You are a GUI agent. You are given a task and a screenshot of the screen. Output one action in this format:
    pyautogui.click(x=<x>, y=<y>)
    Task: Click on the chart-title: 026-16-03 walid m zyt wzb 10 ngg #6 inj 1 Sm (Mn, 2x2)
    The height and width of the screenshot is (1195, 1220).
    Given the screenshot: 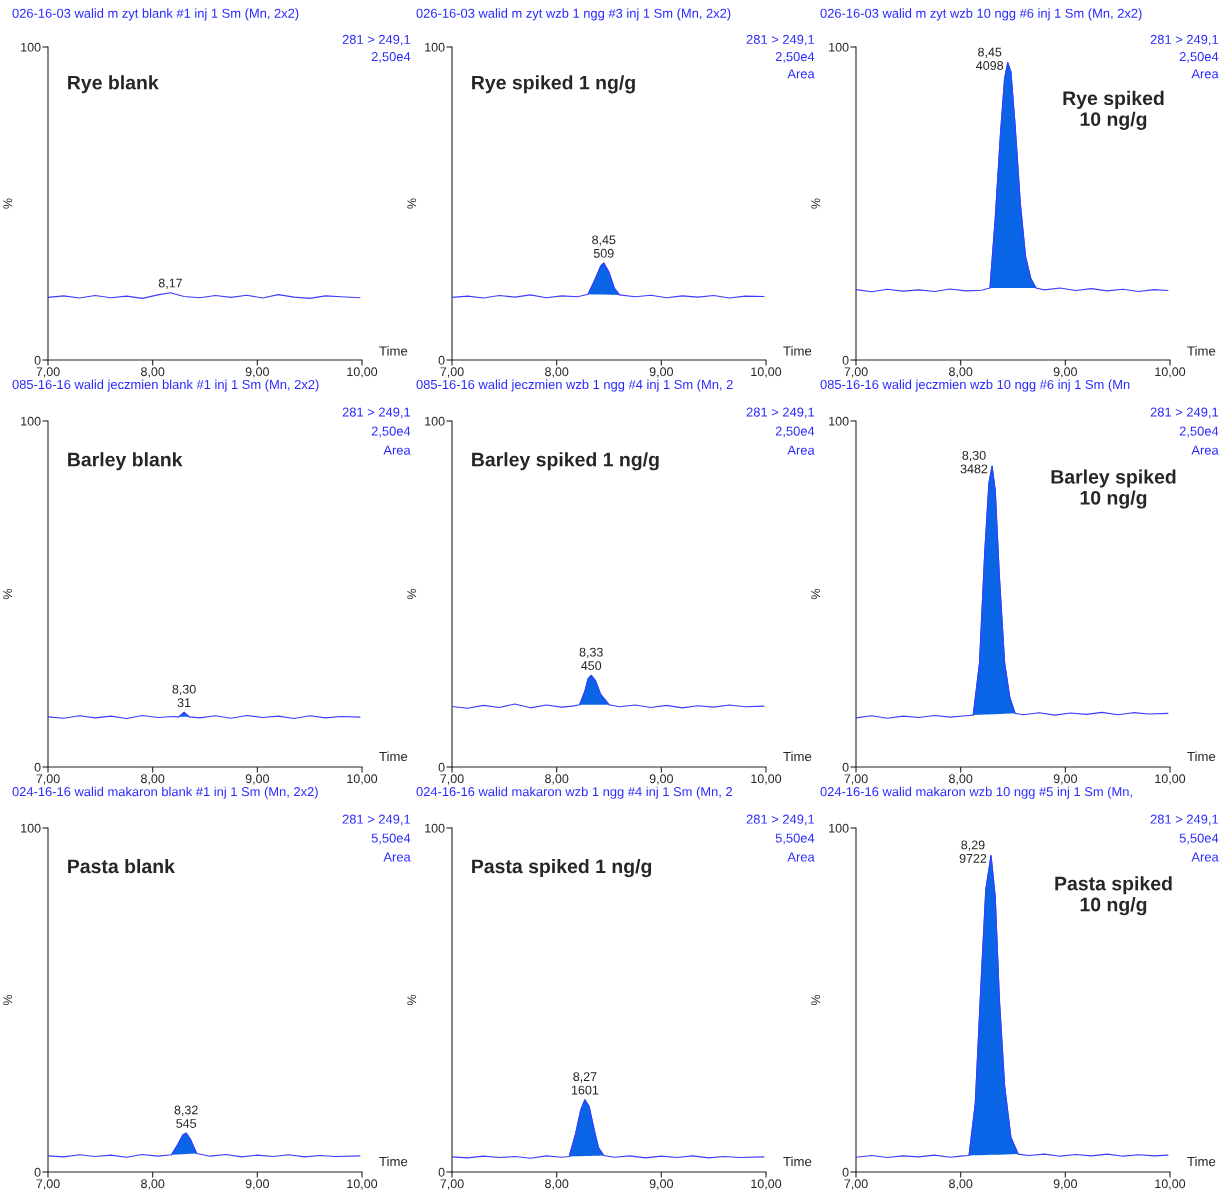 What is the action you would take?
    pyautogui.click(x=981, y=14)
    